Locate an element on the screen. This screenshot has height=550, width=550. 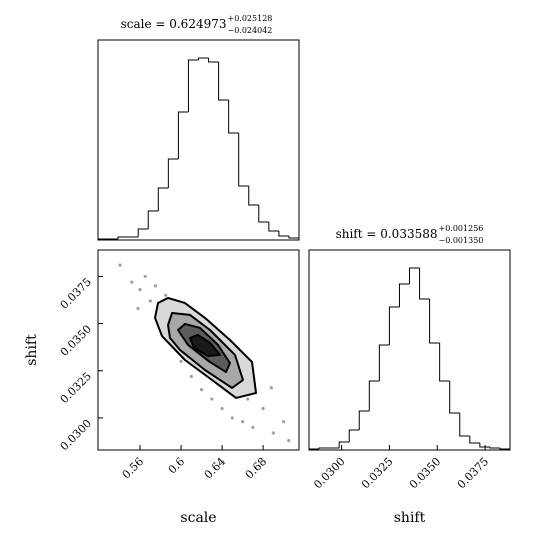
title-upper-error: +0.001256 is located at coordinates (461, 228).